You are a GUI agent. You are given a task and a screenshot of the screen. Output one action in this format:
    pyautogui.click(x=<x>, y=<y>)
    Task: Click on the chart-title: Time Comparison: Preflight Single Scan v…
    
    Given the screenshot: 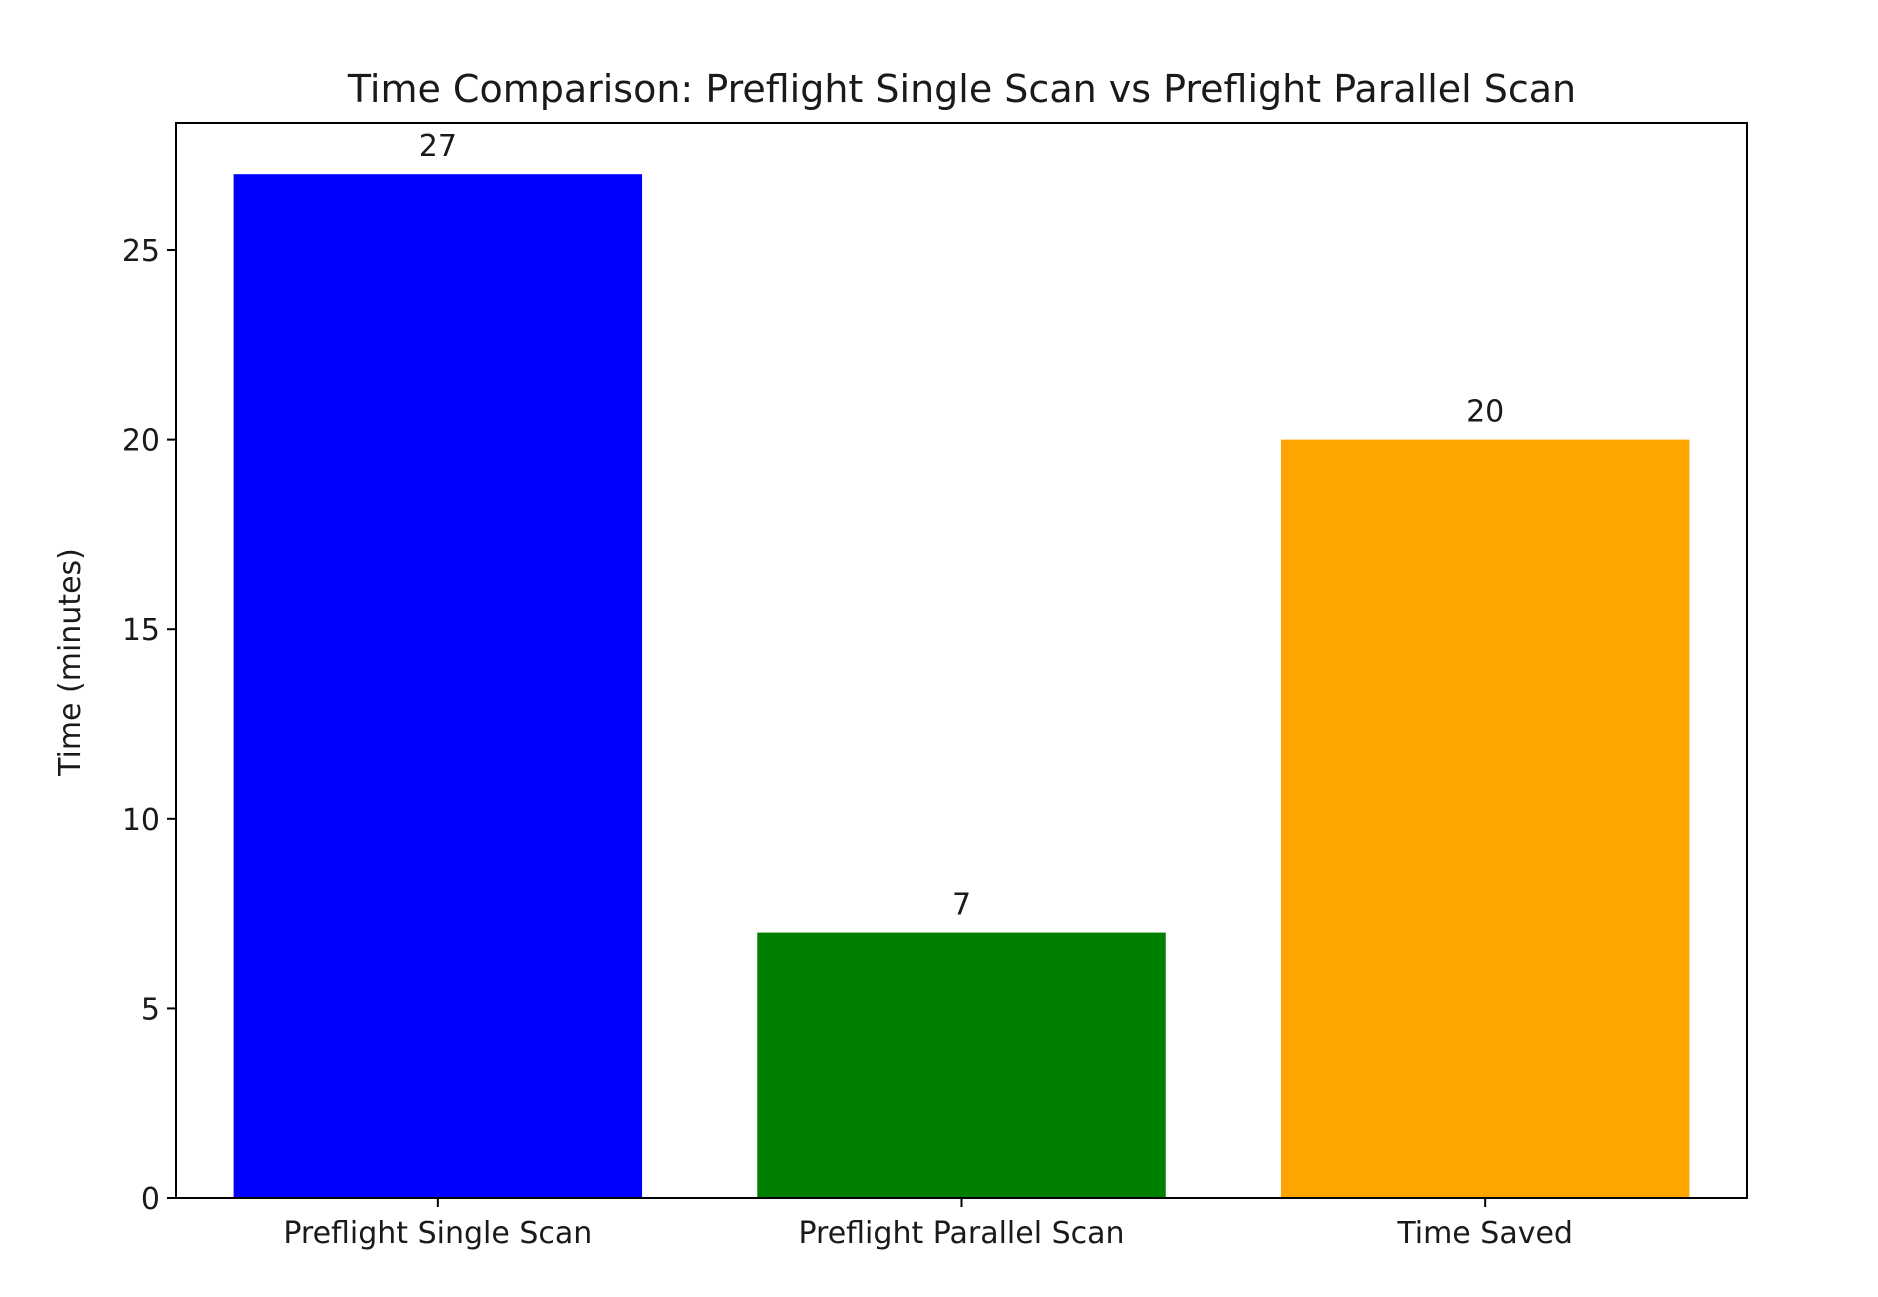 What is the action you would take?
    pyautogui.click(x=961, y=89)
    